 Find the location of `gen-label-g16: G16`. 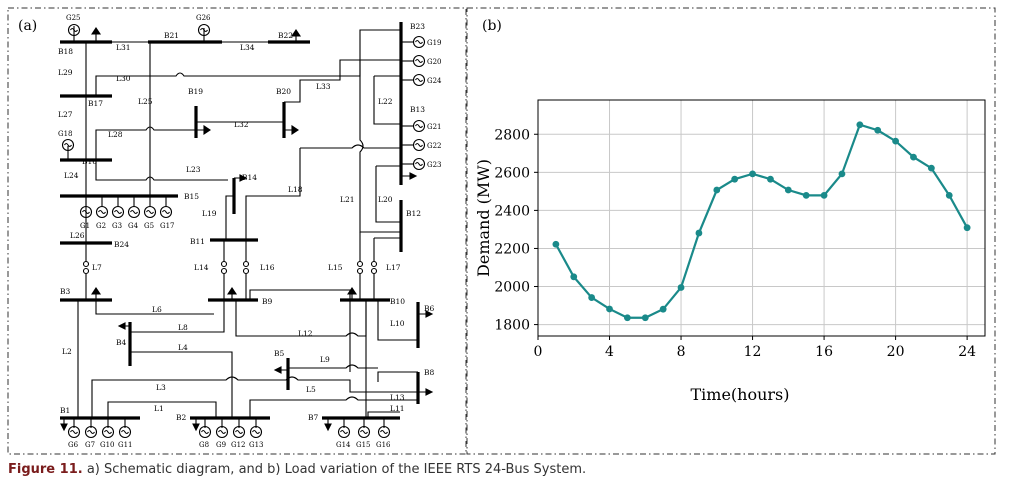

gen-label-g16: G16 is located at coordinates (383, 445).